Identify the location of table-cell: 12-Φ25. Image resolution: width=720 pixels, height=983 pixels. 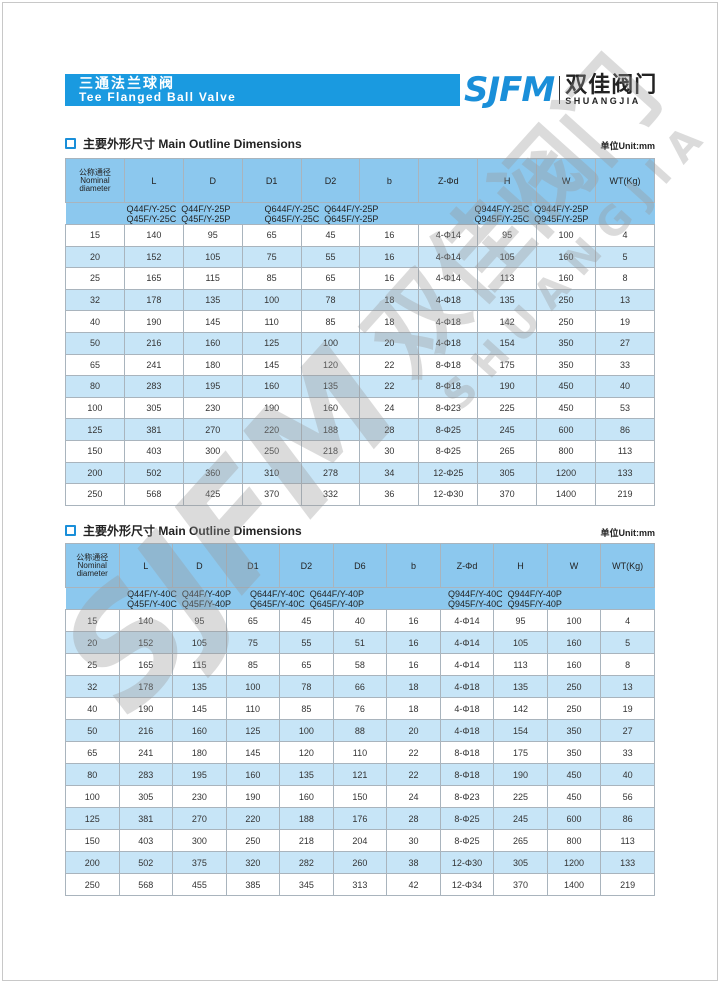
(448, 473).